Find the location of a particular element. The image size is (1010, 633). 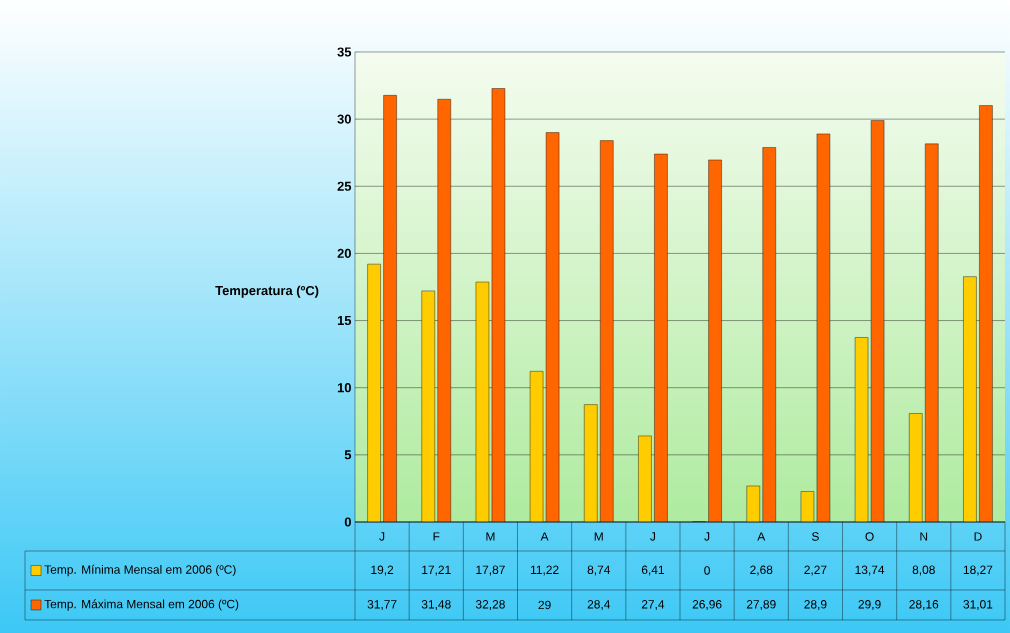

data-label: 31,77 is located at coordinates (382, 605).